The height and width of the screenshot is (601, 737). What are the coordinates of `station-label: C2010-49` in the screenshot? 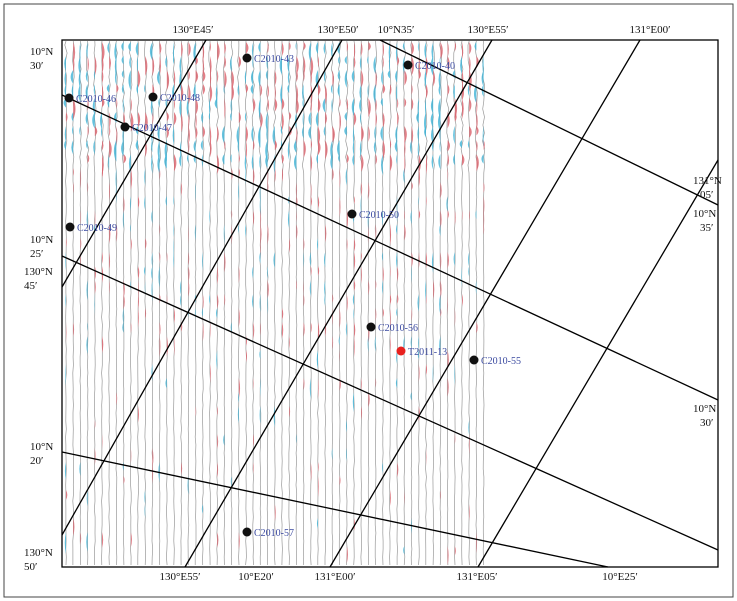 It's located at (97, 228).